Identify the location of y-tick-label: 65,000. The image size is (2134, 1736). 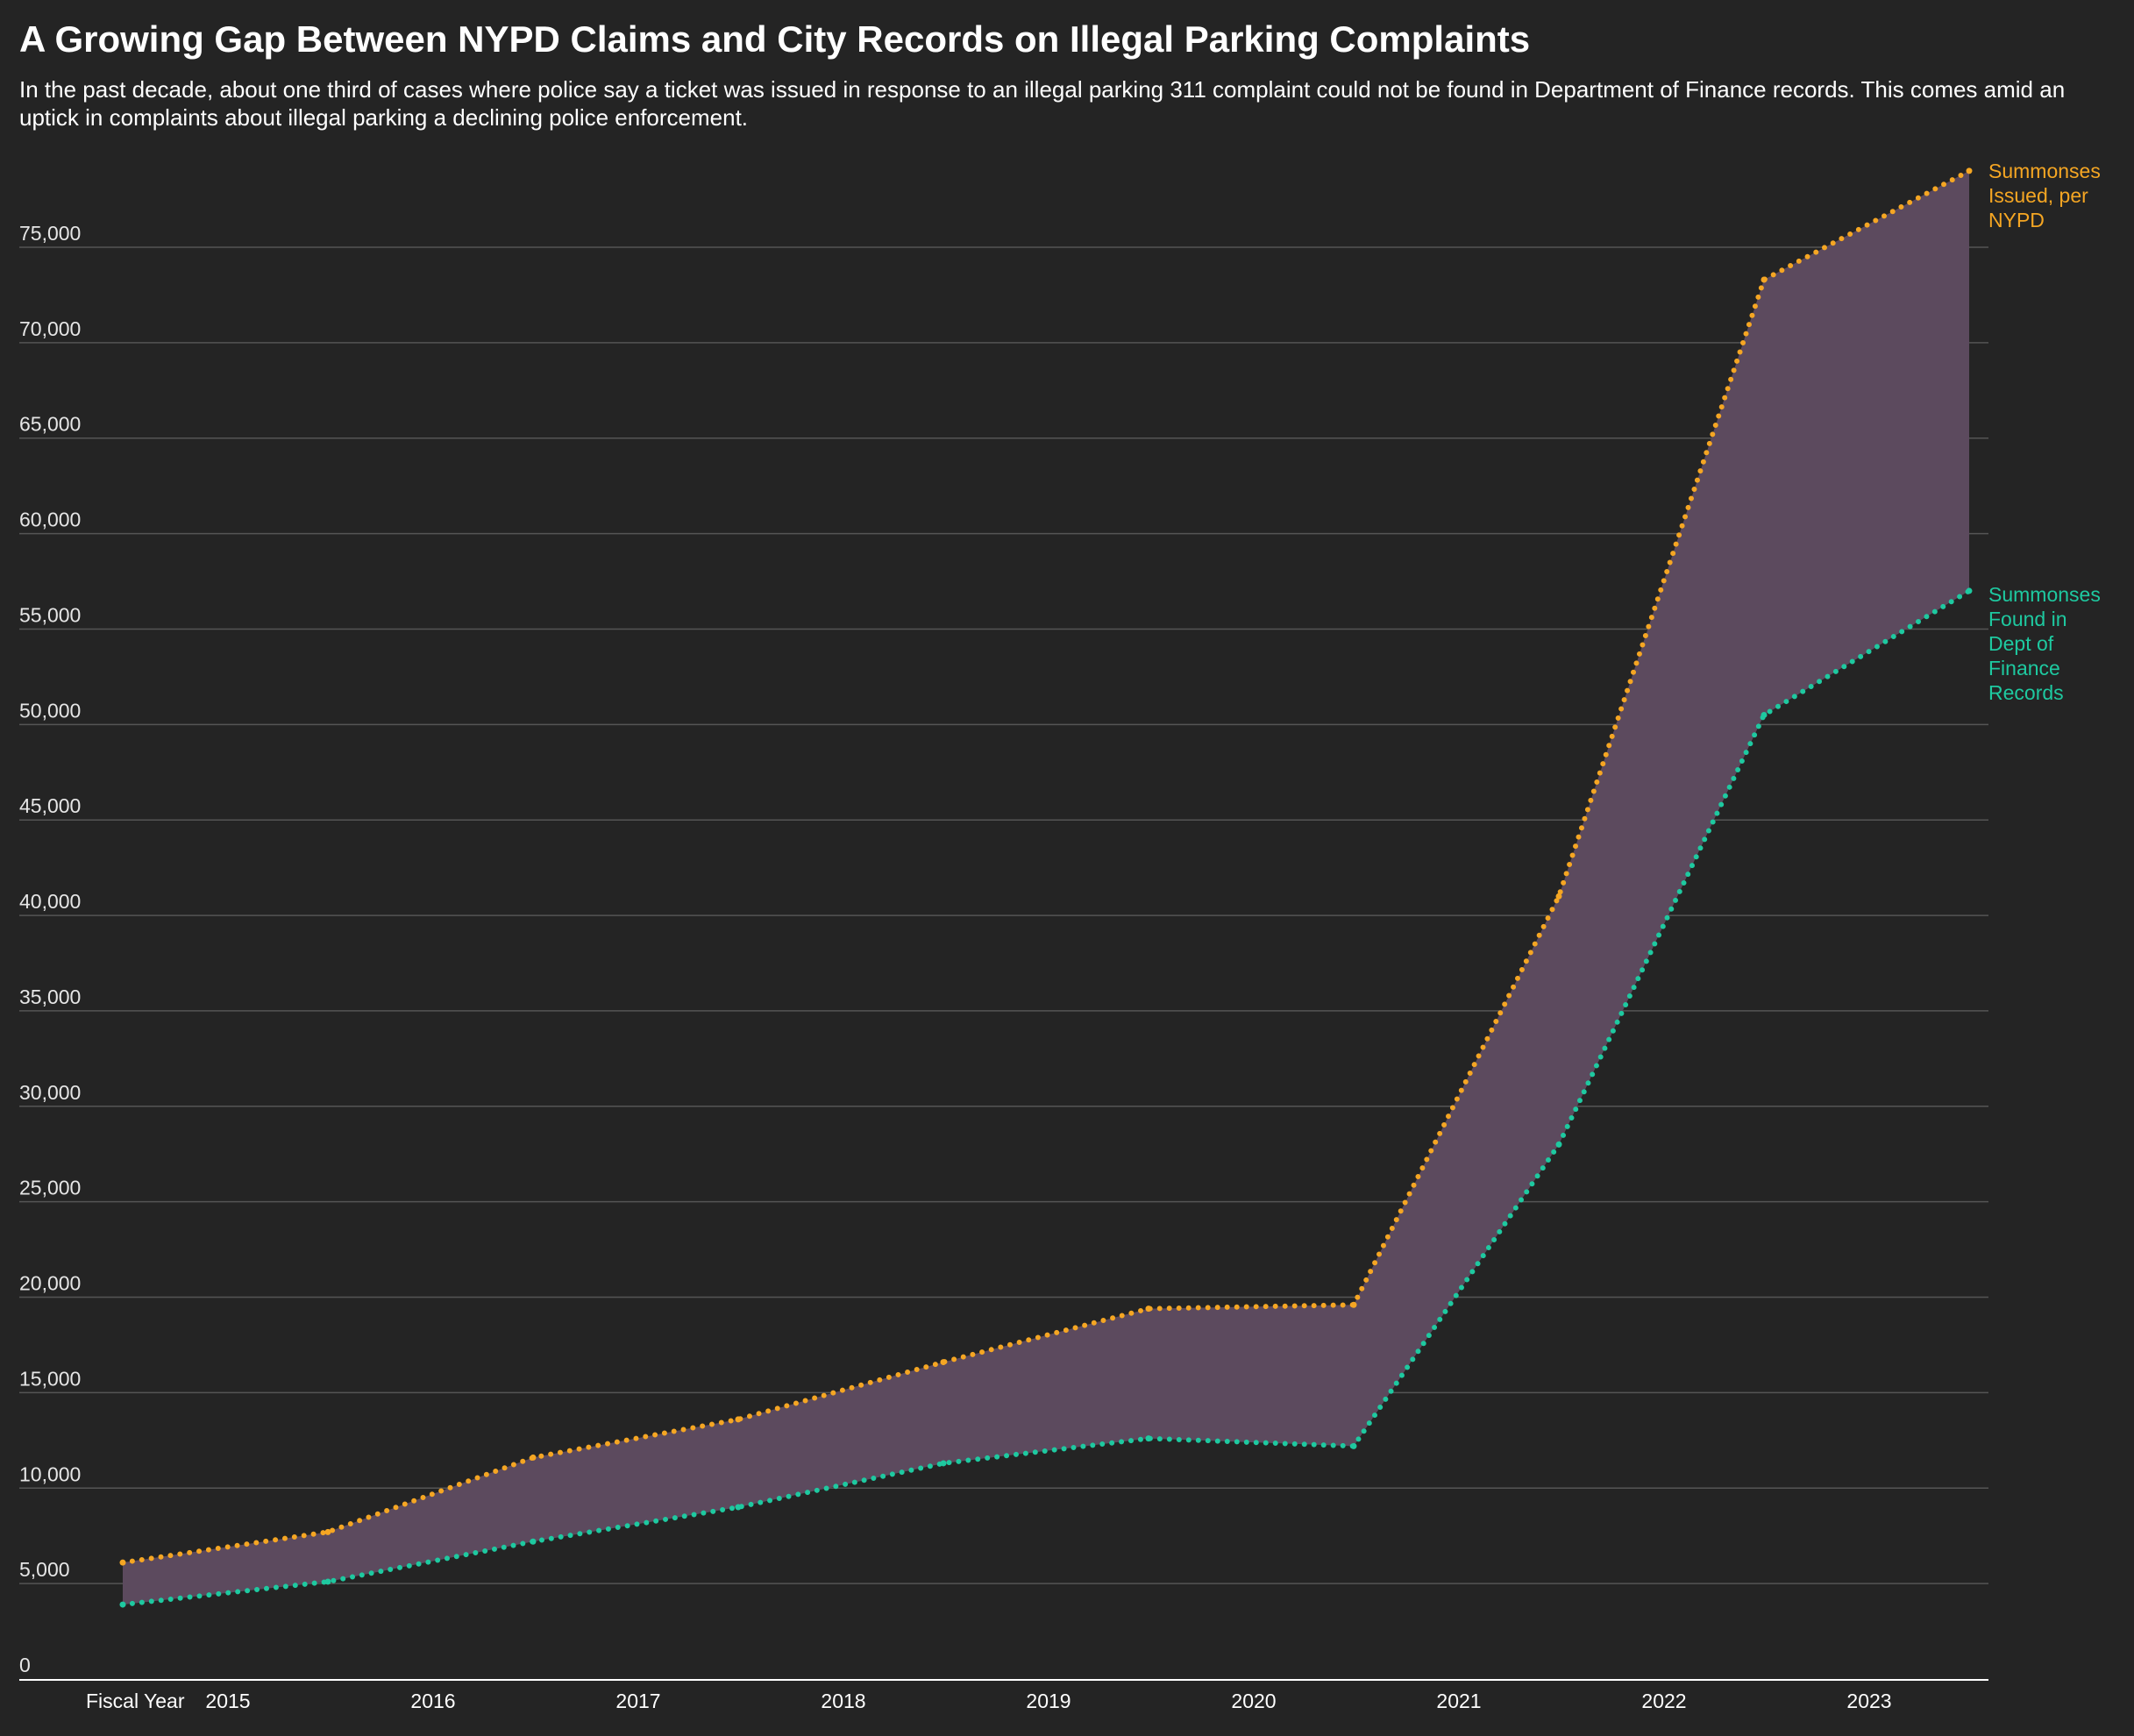
(50, 424).